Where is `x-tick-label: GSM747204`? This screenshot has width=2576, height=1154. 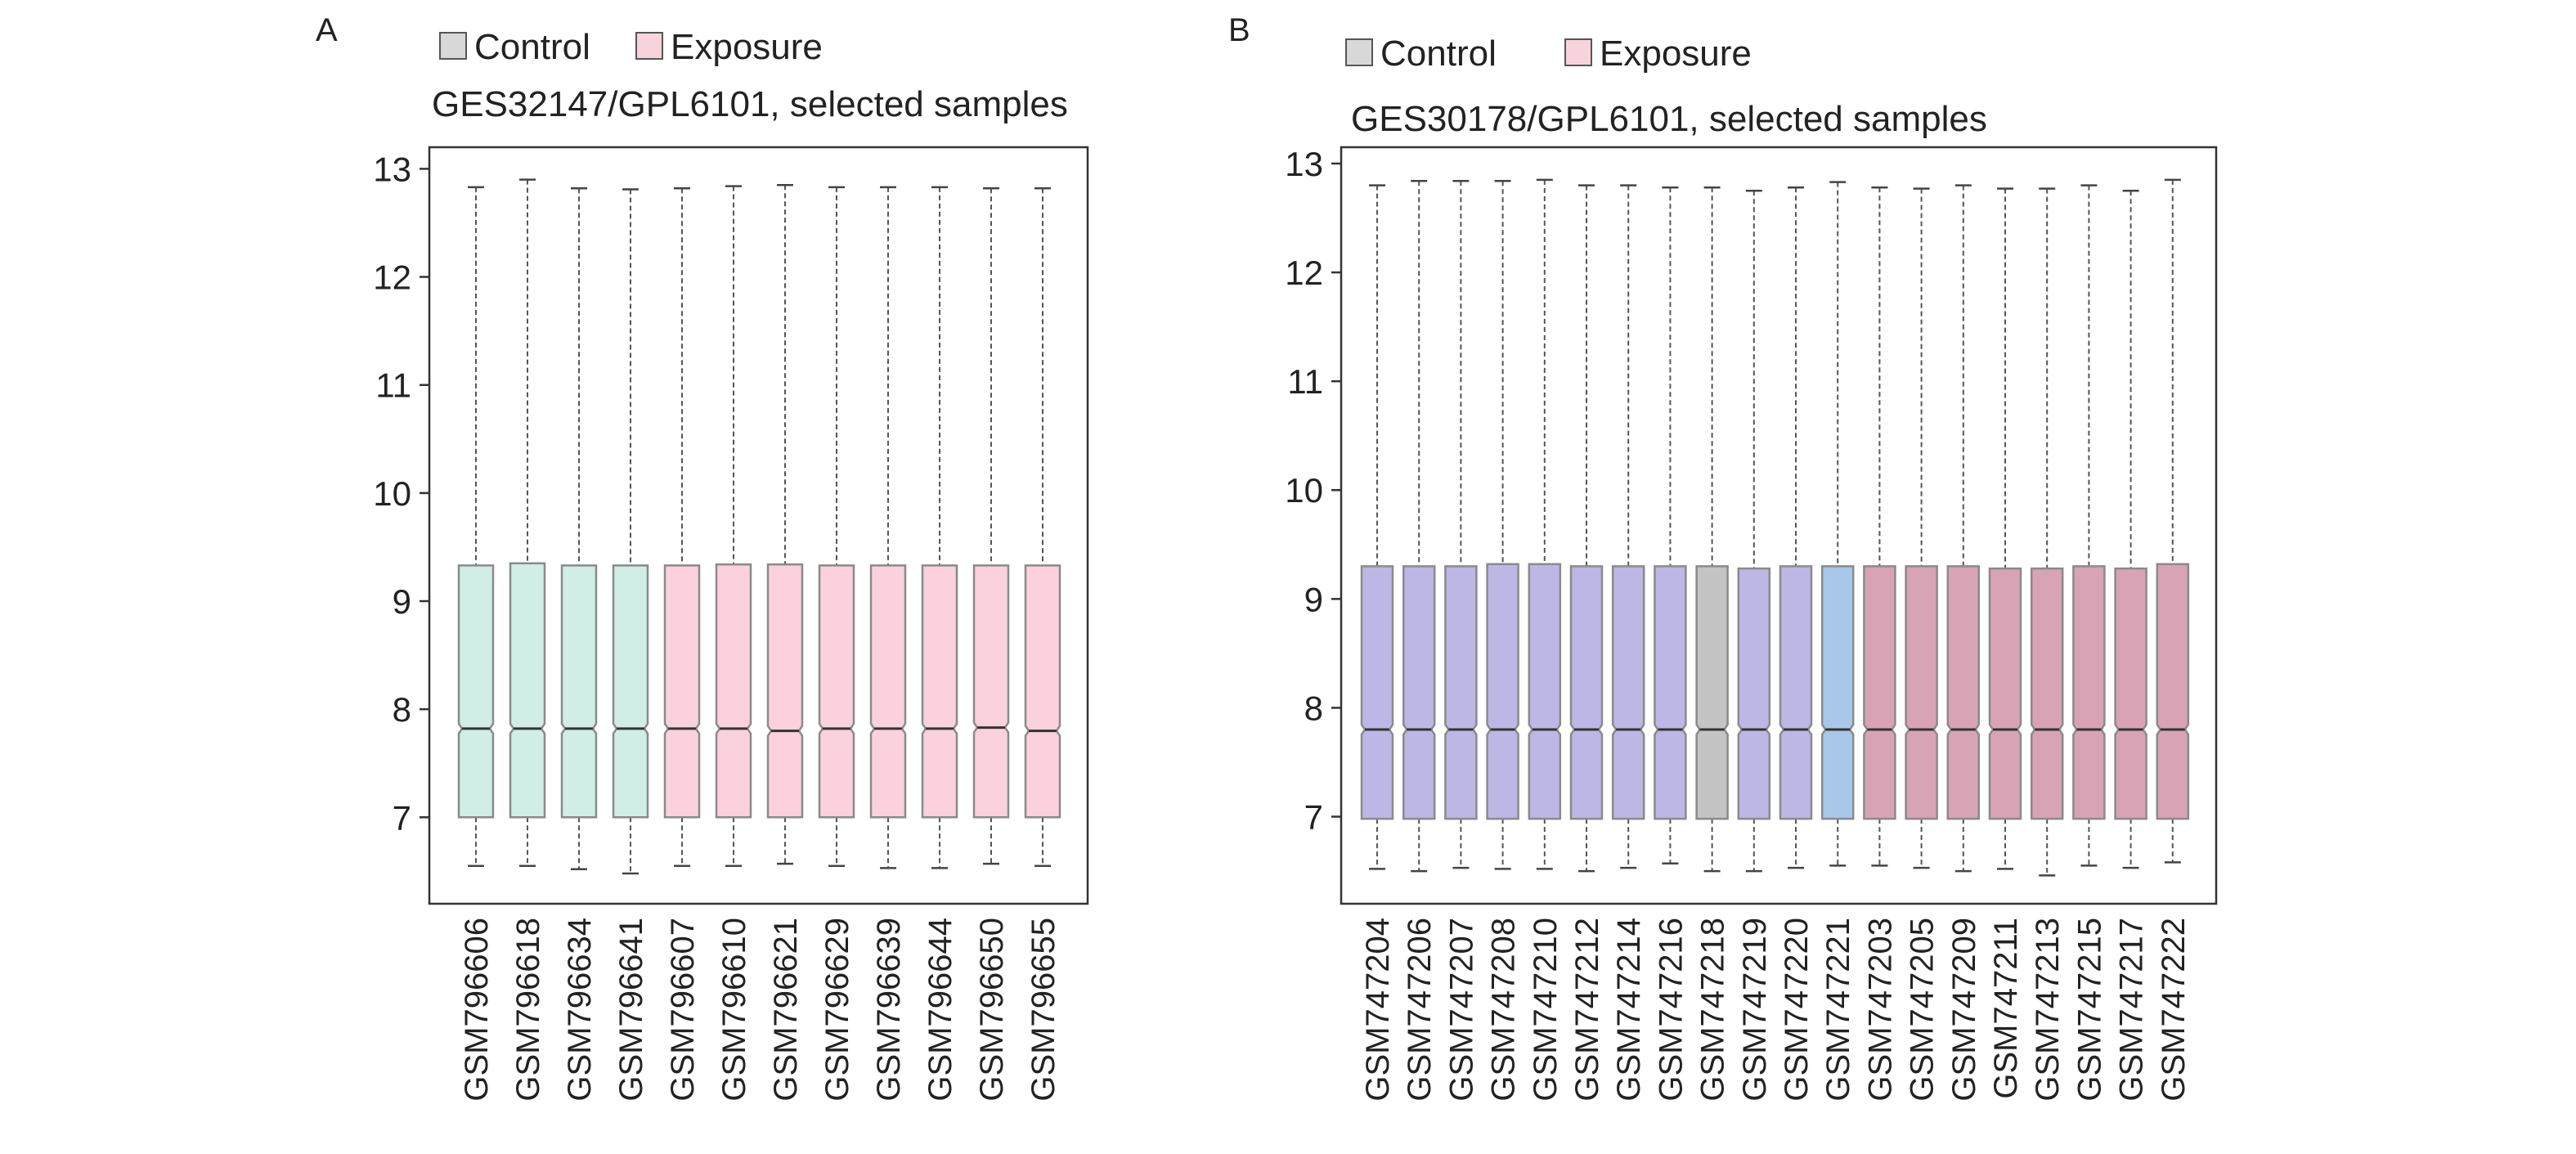
x-tick-label: GSM747204 is located at coordinates (1378, 1010).